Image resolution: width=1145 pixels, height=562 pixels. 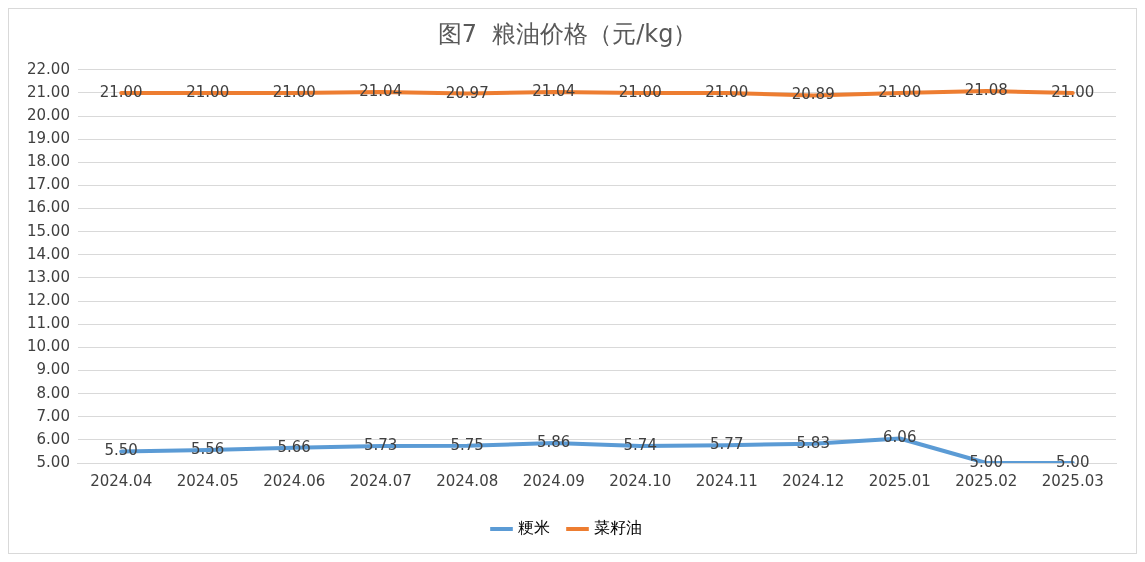 I want to click on x-tick-label: 2024.06, so click(x=294, y=480).